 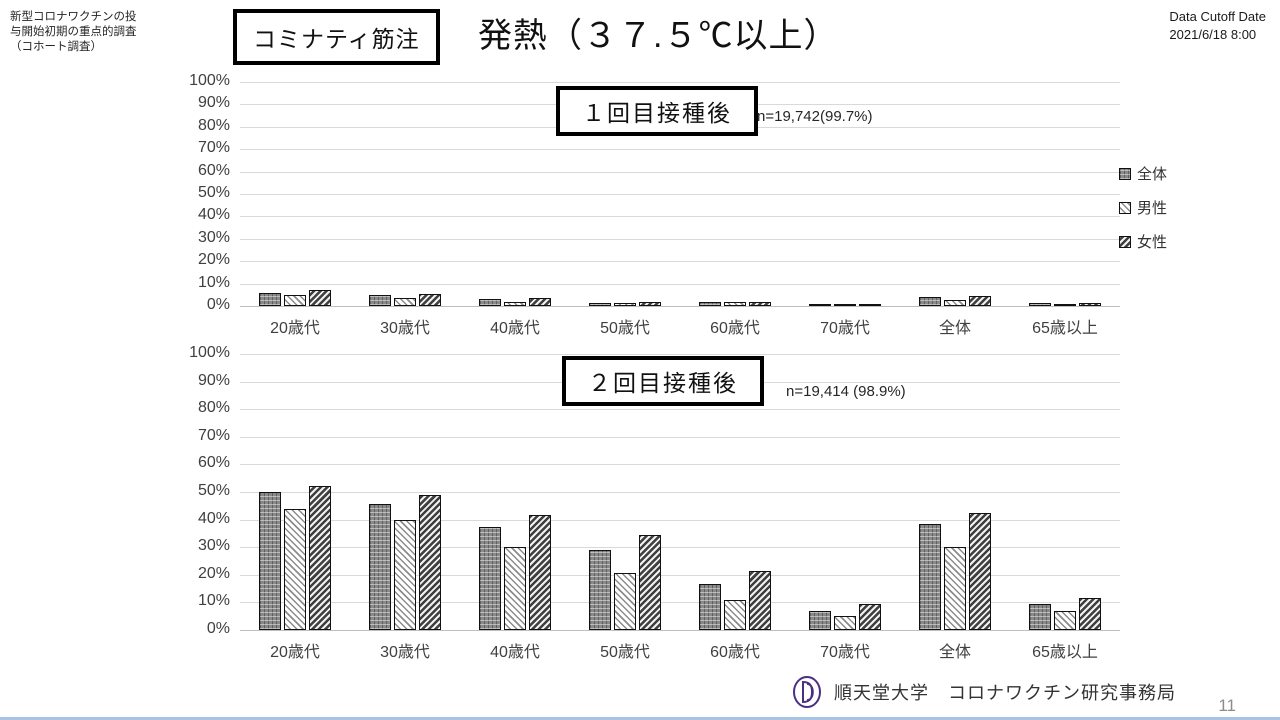 I want to click on y-axis-tick: 90%, so click(x=213, y=103).